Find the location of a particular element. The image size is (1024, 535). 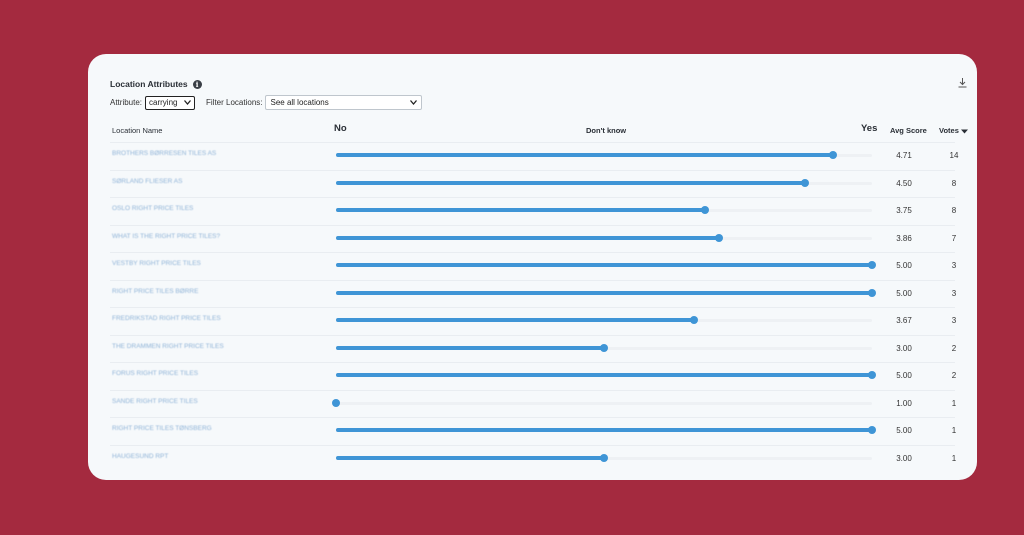

location-name-link: SØRLAND FLIESER AS is located at coordinates (147, 181).